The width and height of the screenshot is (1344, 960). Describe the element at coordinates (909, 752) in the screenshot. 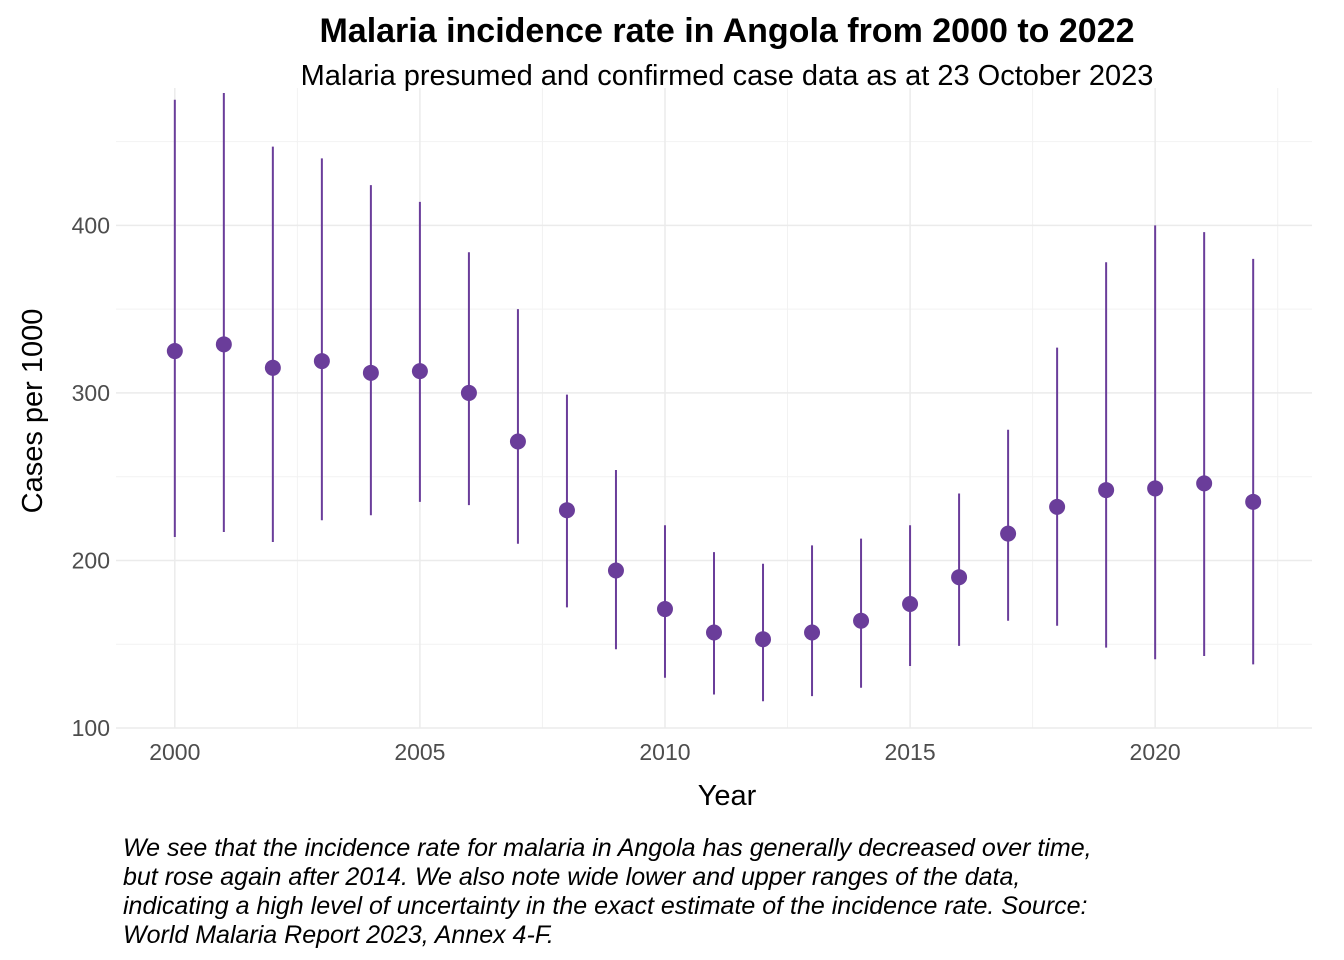

I see `x-tick-label: 2015` at that location.